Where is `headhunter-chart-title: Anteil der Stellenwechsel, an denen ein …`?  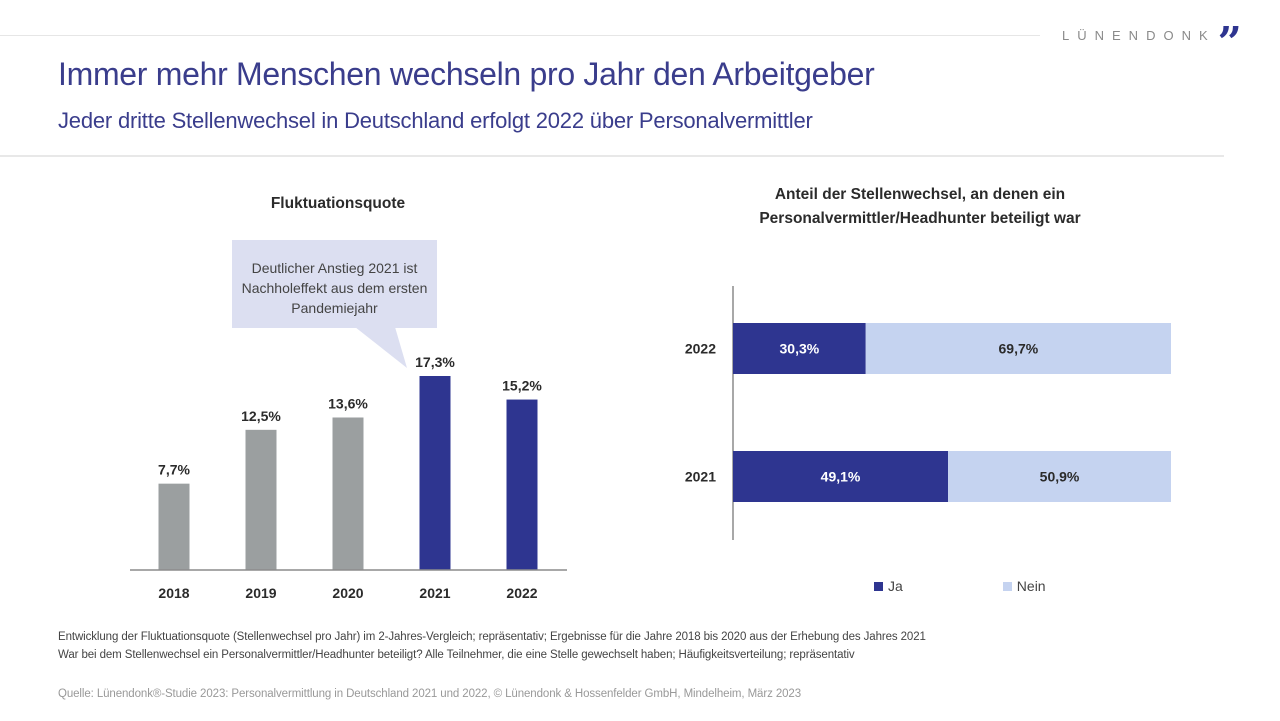 headhunter-chart-title: Anteil der Stellenwechsel, an denen ein … is located at coordinates (920, 206).